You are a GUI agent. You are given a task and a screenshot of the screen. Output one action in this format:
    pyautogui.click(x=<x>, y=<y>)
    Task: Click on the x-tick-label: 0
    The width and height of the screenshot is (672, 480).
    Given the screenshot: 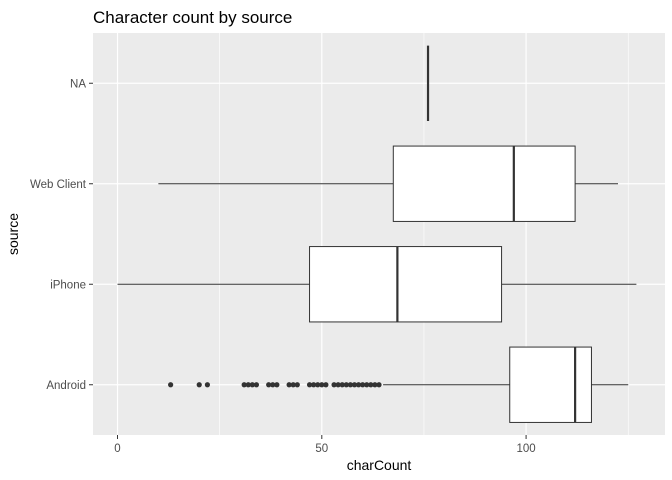 What is the action you would take?
    pyautogui.click(x=117, y=449)
    